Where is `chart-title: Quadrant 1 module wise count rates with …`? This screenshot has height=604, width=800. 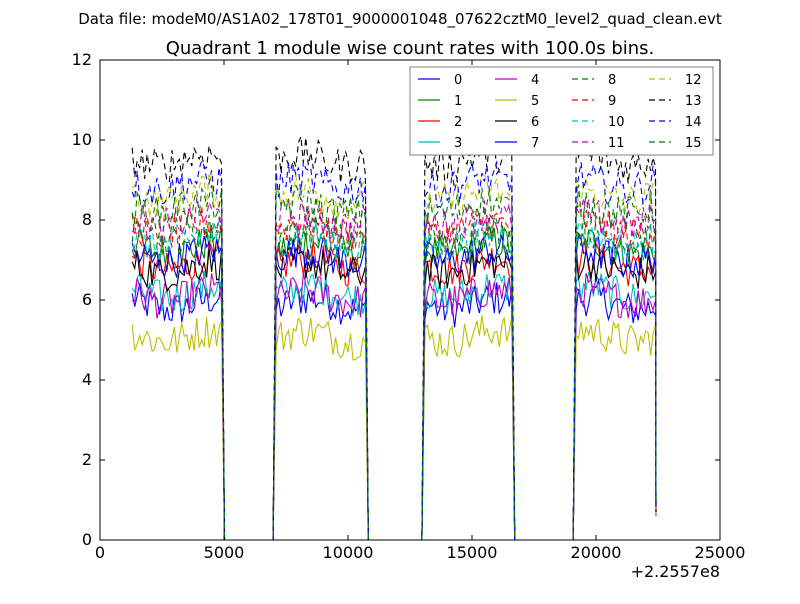
chart-title: Quadrant 1 module wise count rates with … is located at coordinates (410, 48).